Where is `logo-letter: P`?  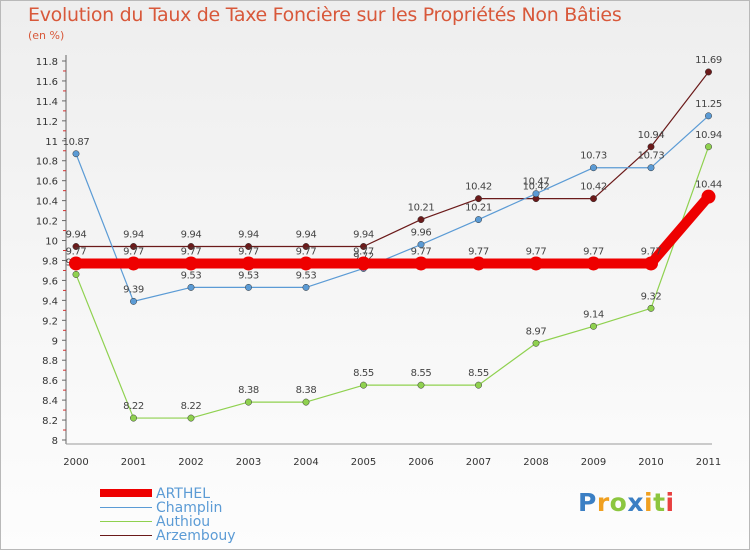 logo-letter: P is located at coordinates (587, 502).